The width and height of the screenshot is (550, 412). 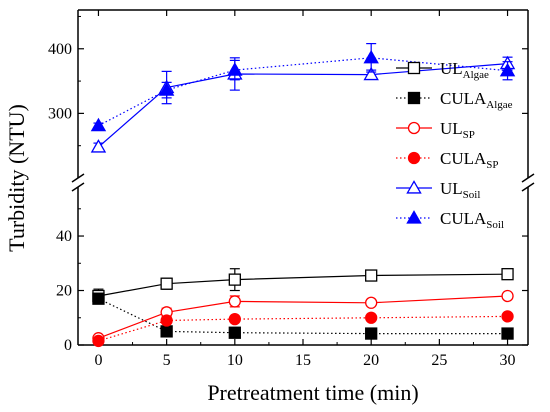 I want to click on series-cula-sp, so click(x=303, y=329).